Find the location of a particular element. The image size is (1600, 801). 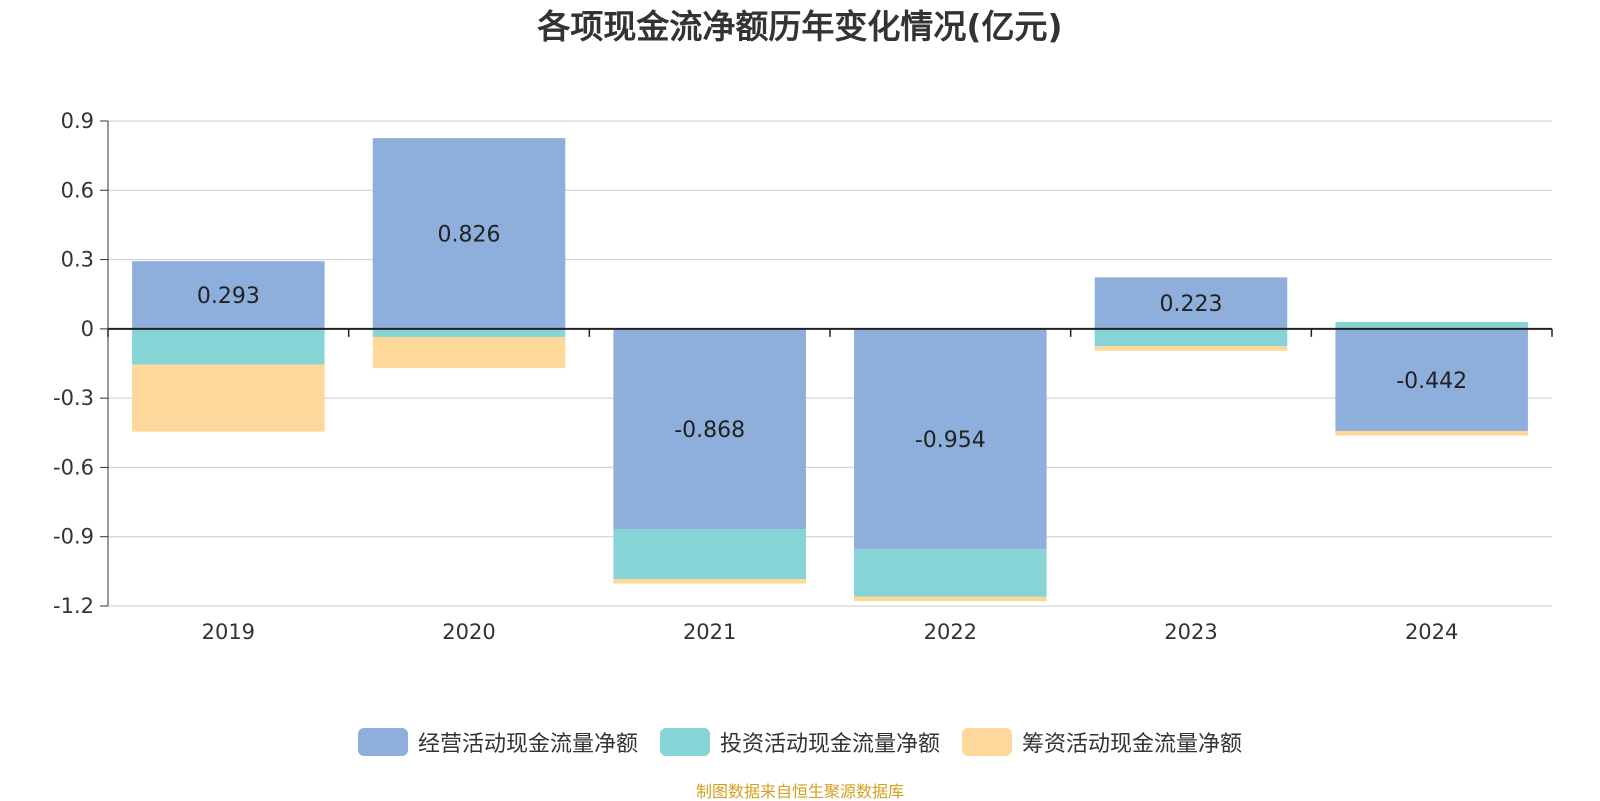

chart-title: 各项现金流净额历年变化情况(亿元) is located at coordinates (800, 26).